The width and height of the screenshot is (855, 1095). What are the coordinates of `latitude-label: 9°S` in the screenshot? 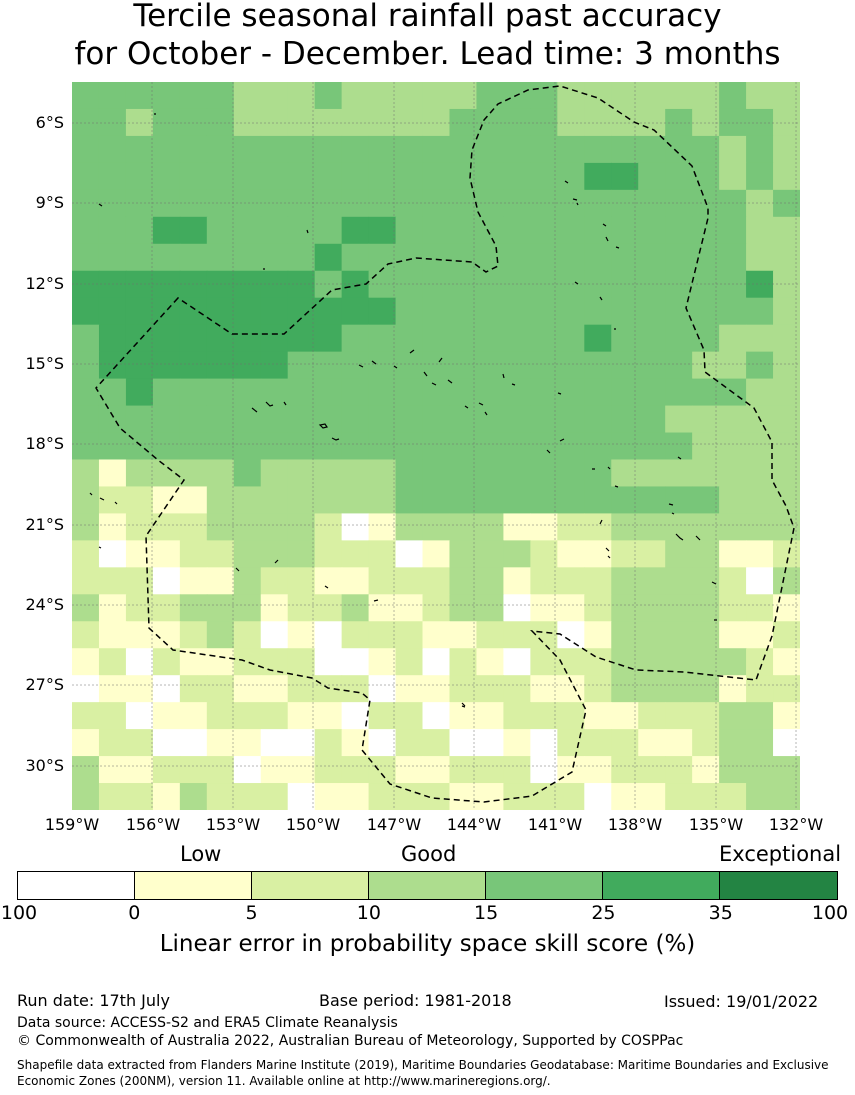 It's located at (49, 202).